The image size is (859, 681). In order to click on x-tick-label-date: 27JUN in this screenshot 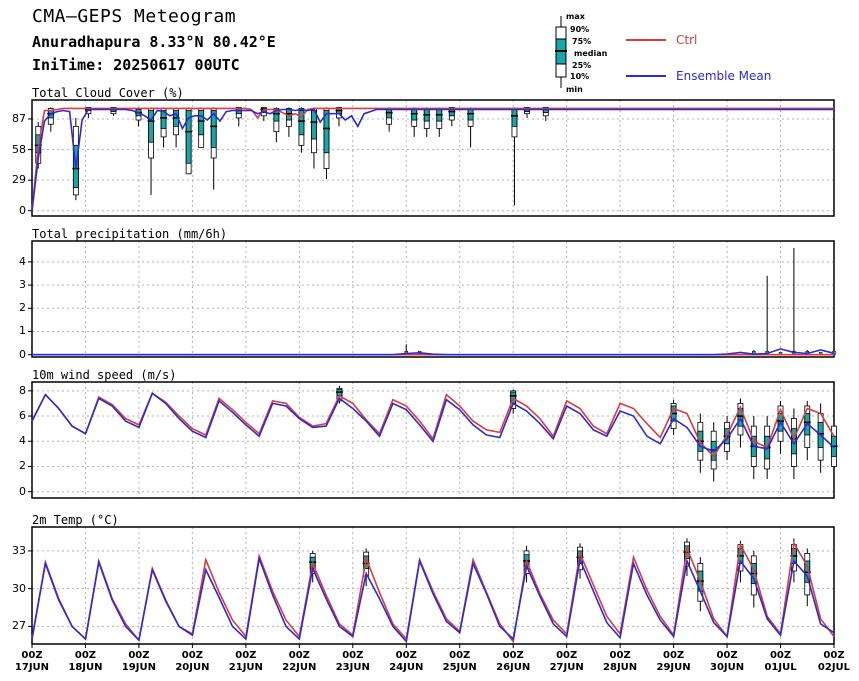, I will do `click(566, 667)`.